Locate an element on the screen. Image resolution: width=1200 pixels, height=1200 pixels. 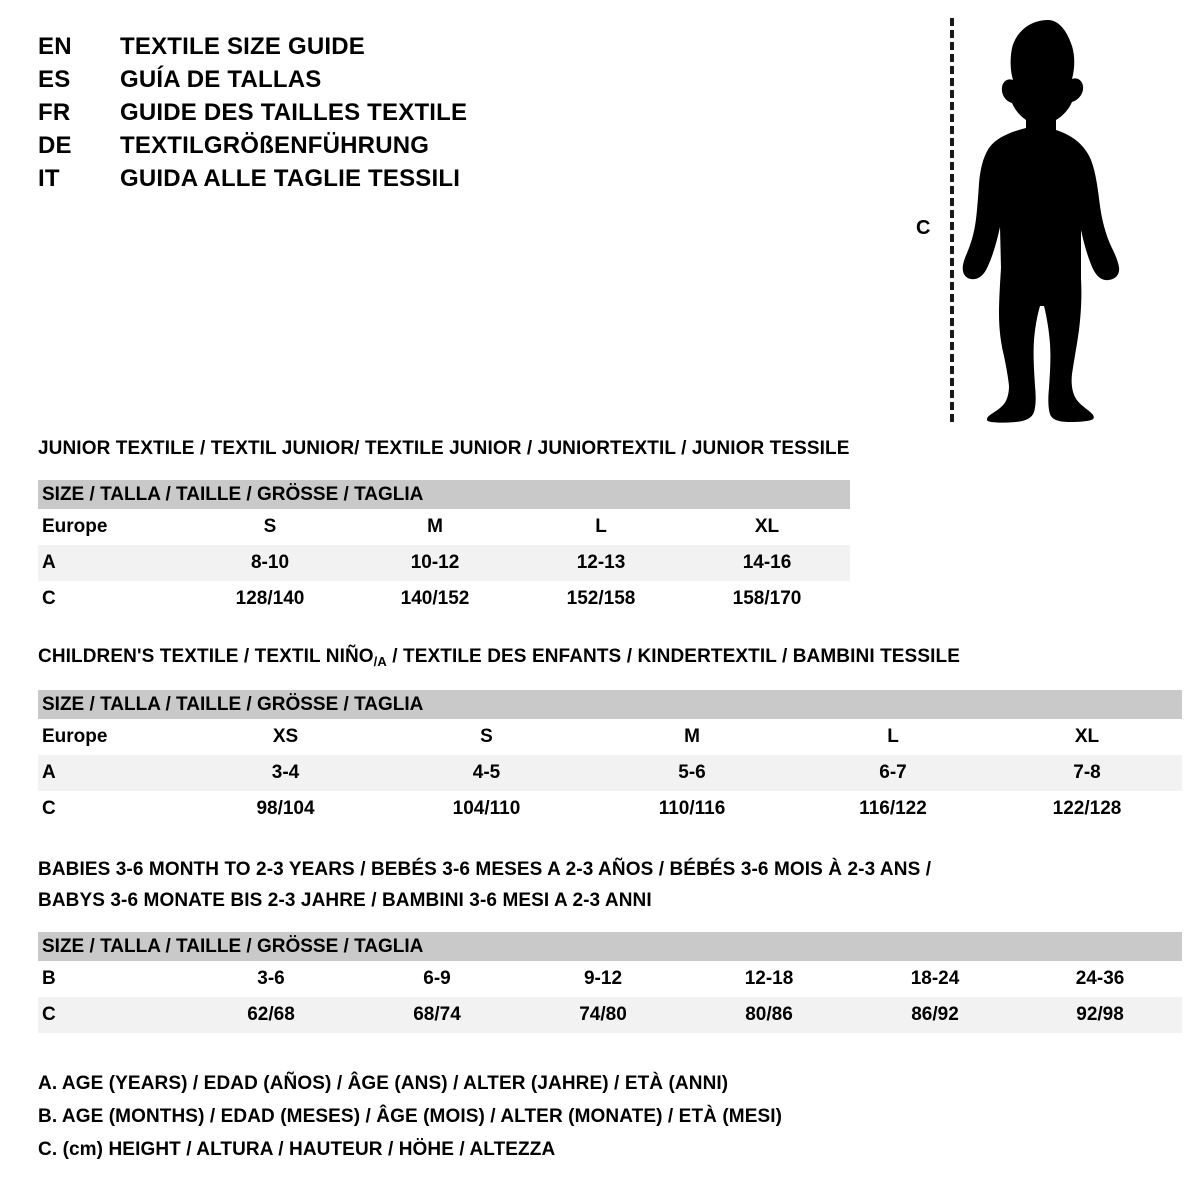
height-dashed-line is located at coordinates (952, 220).